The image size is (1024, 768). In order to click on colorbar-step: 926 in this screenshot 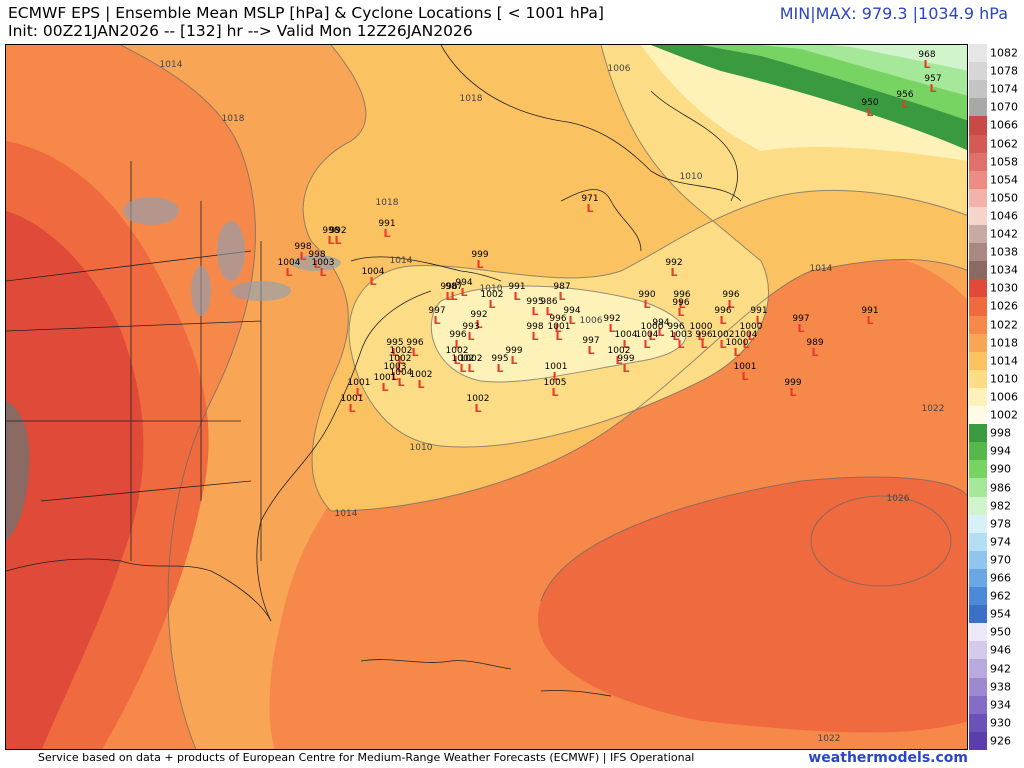, I will do `click(994, 740)`.